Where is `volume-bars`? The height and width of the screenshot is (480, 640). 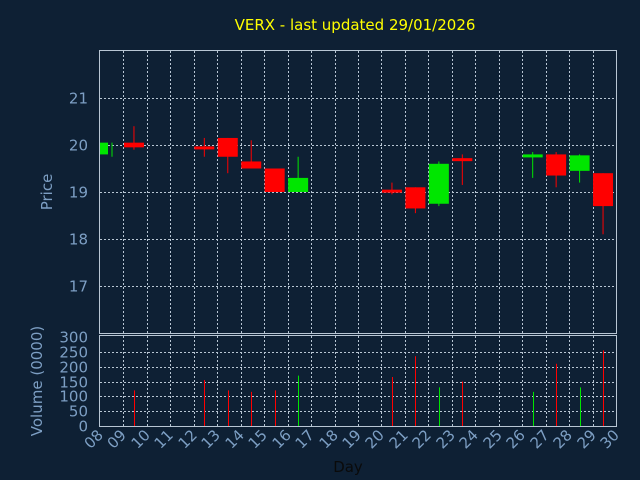 volume-bars is located at coordinates (369, 388).